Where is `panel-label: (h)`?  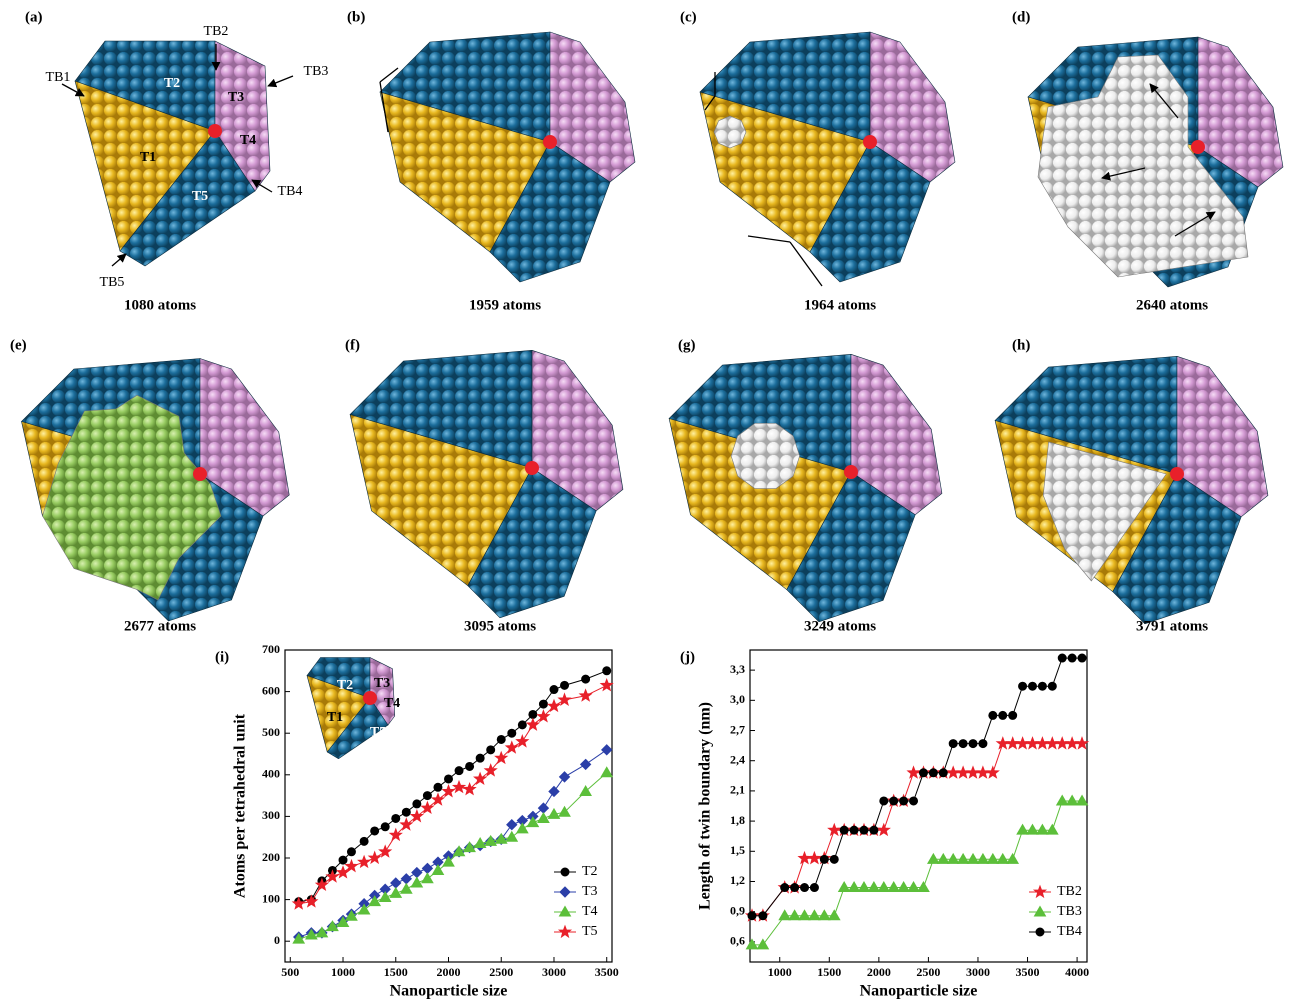 panel-label: (h) is located at coordinates (1021, 345).